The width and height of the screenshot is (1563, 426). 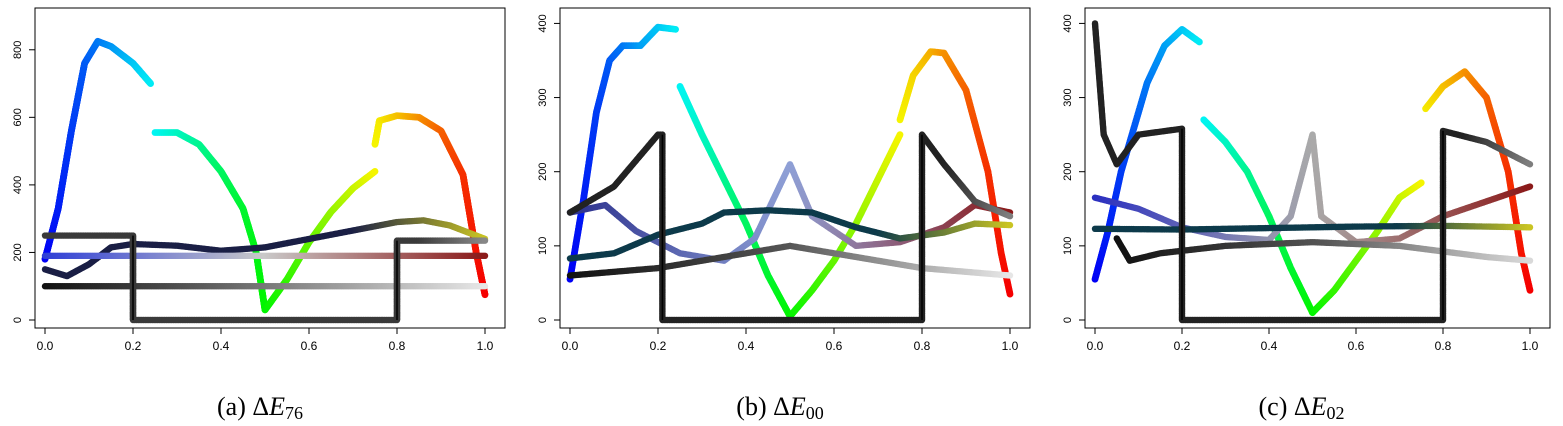 What do you see at coordinates (18, 117) in the screenshot?
I see `y-tick-label: 600` at bounding box center [18, 117].